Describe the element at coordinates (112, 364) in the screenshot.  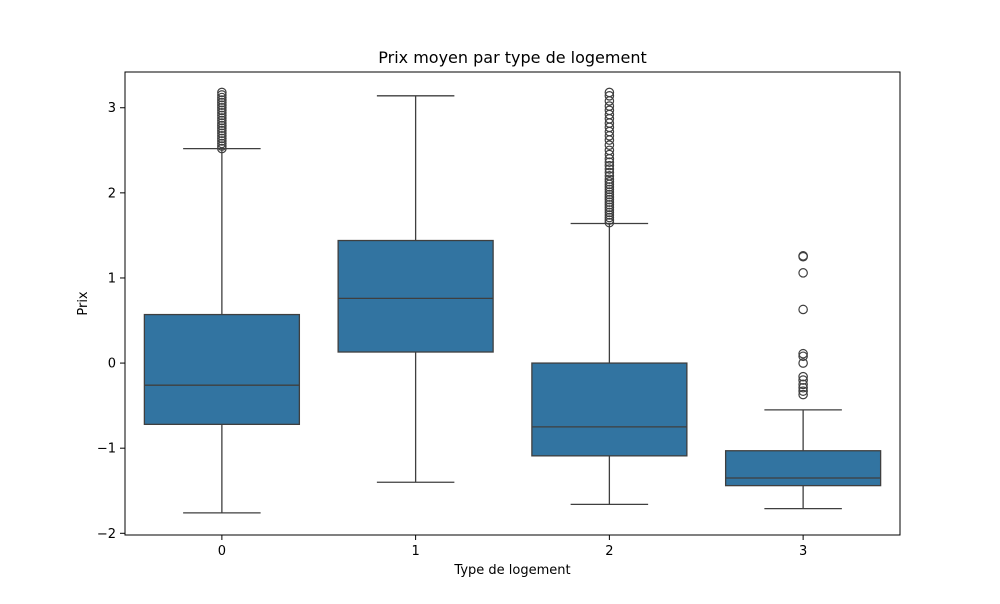
I see `y-tick-label: 0` at that location.